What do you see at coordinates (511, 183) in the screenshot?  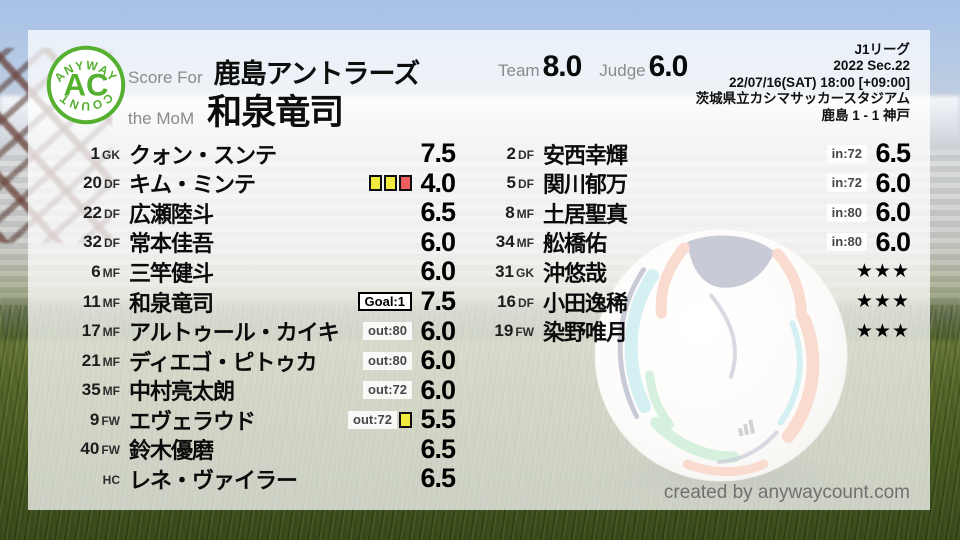 I see `jersey-number: 5` at bounding box center [511, 183].